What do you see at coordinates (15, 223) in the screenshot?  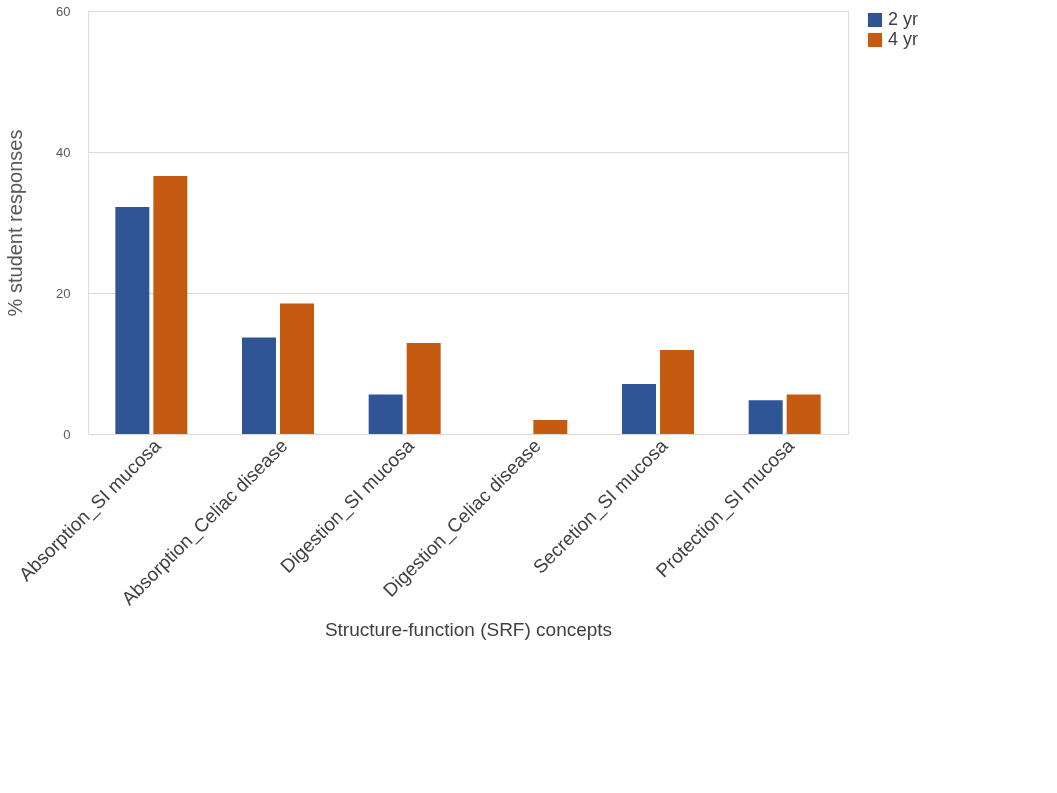 I see `y-axis-title: % student responses` at bounding box center [15, 223].